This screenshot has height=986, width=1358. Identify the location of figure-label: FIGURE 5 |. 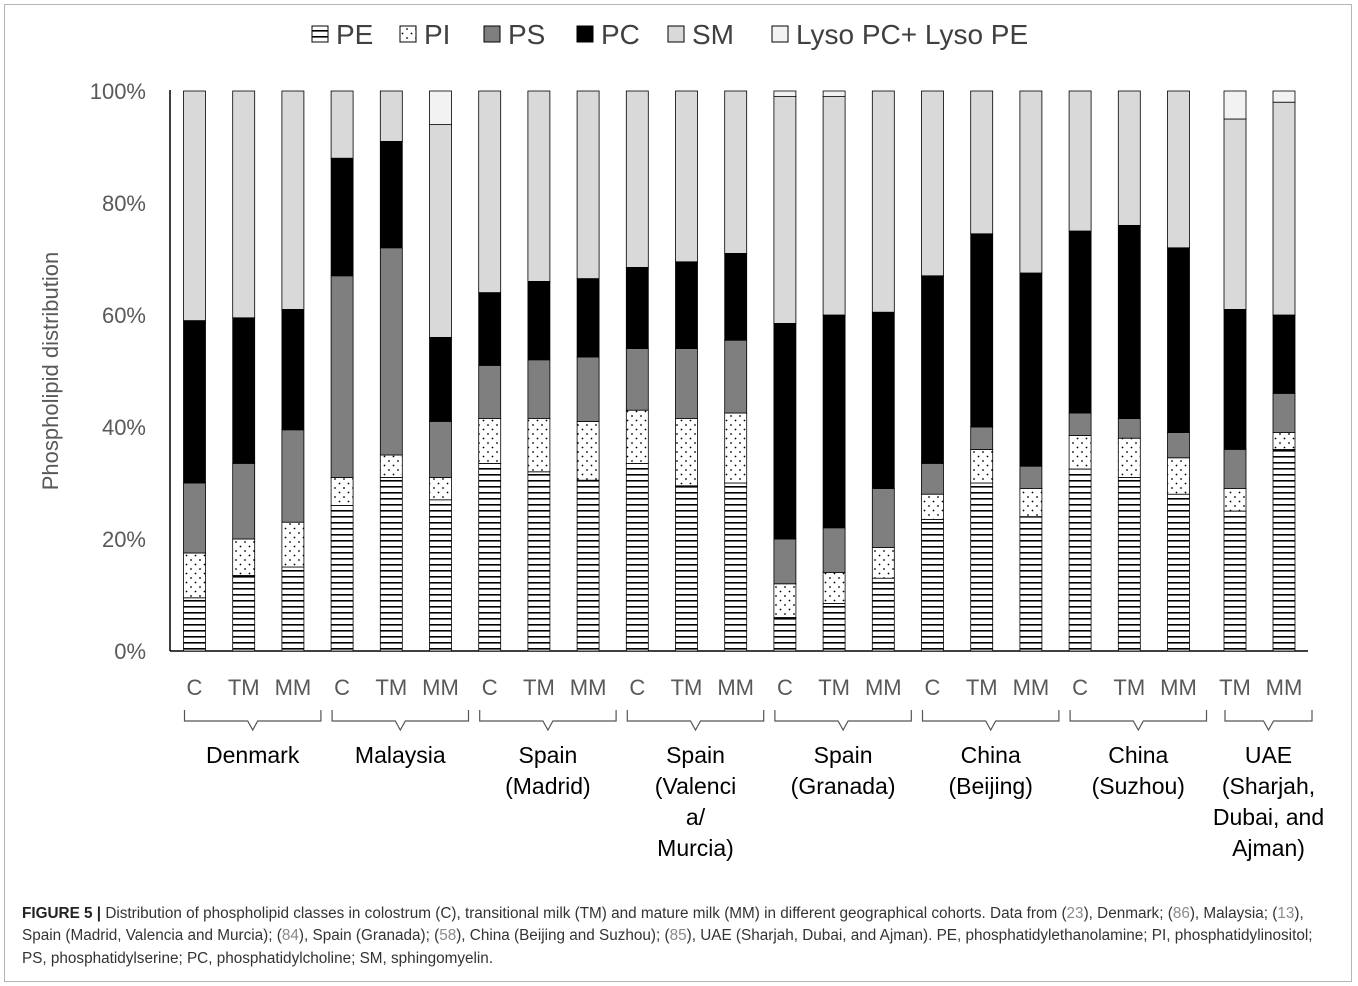
(62, 913).